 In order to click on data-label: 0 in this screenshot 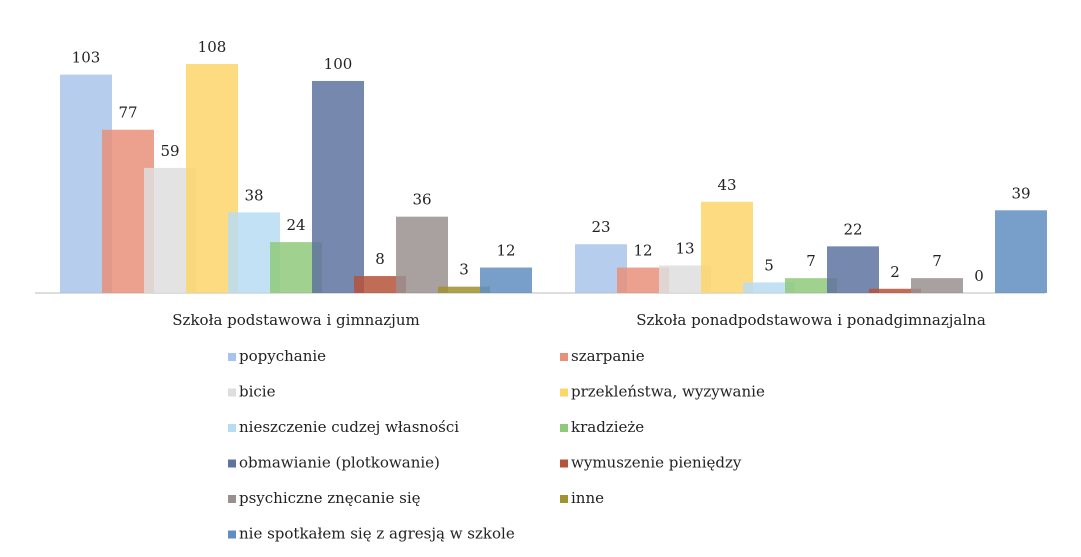, I will do `click(979, 276)`.